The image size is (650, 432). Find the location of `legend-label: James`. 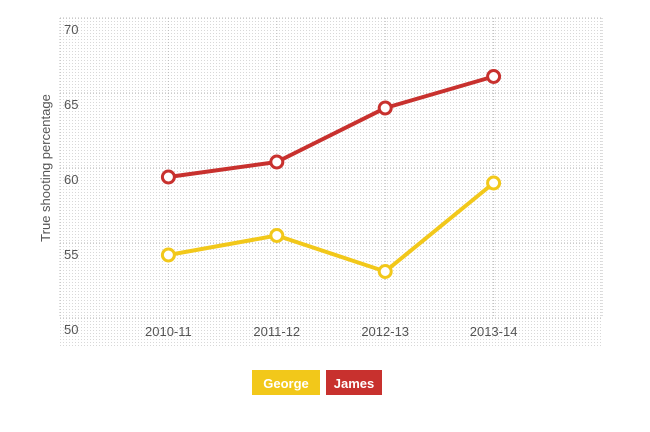

legend-label: James is located at coordinates (354, 383).